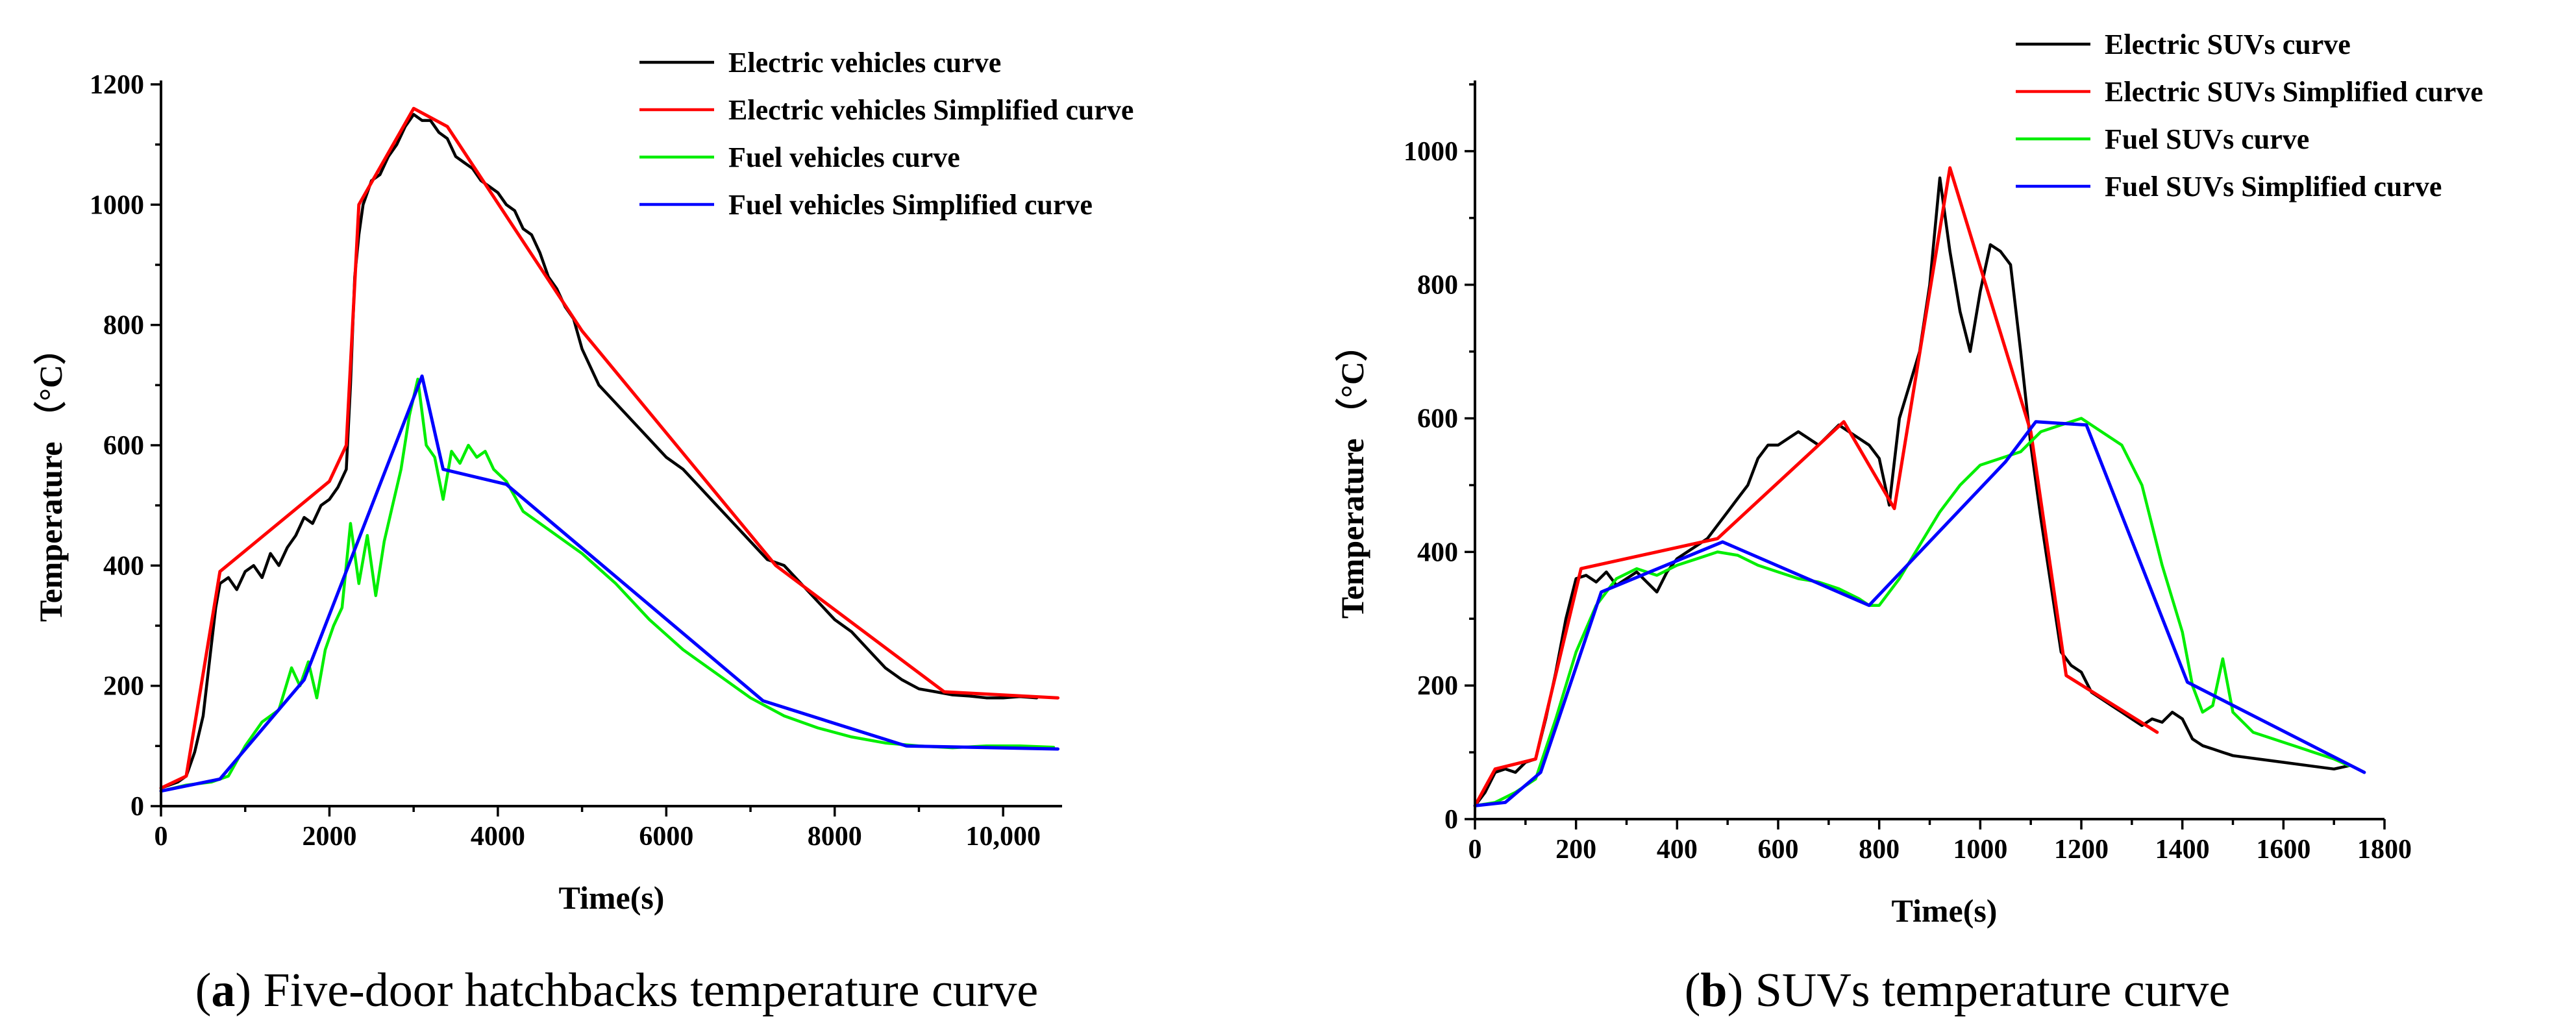 This screenshot has height=1032, width=2576. I want to click on panel-b-x-tick-label: 600, so click(1778, 850).